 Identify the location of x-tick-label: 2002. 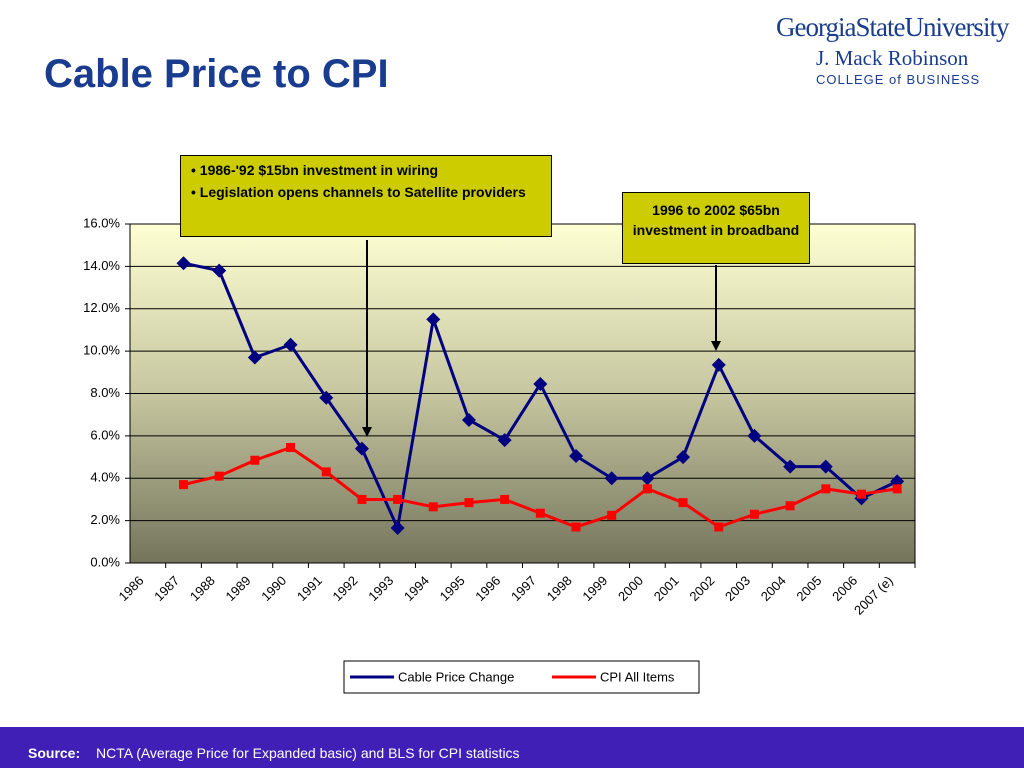
(701, 588).